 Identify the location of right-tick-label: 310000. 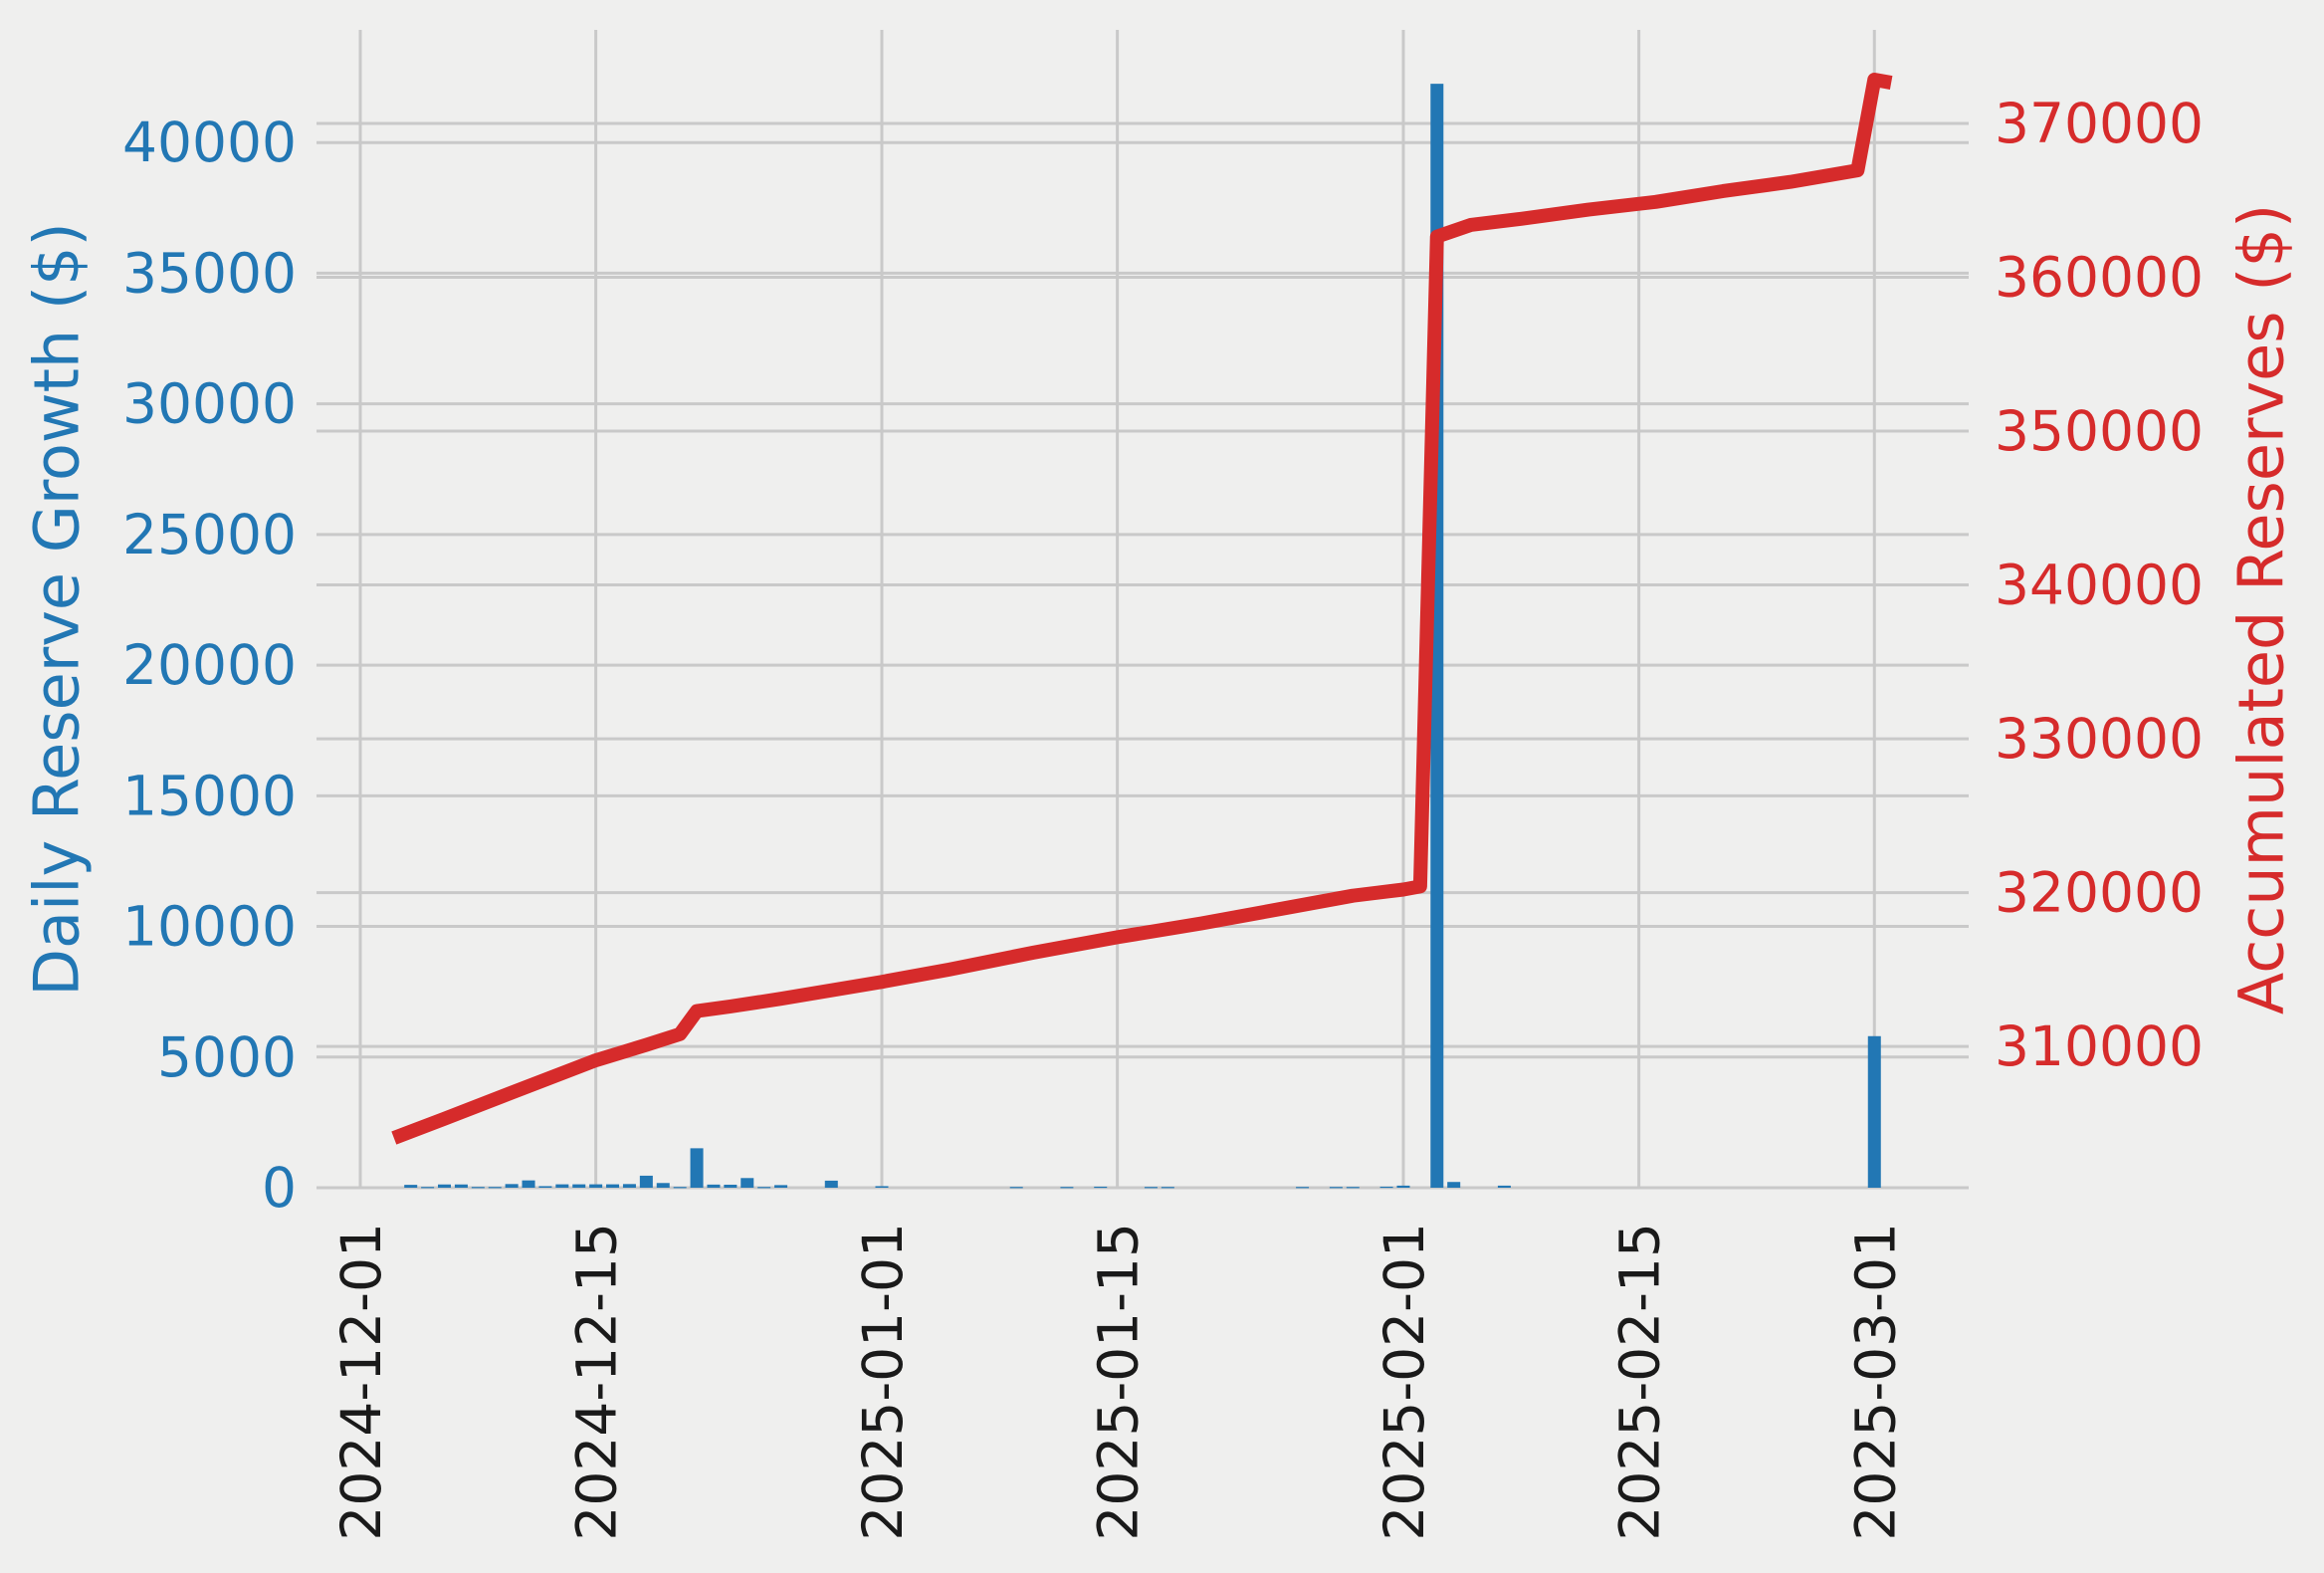
(2099, 1046).